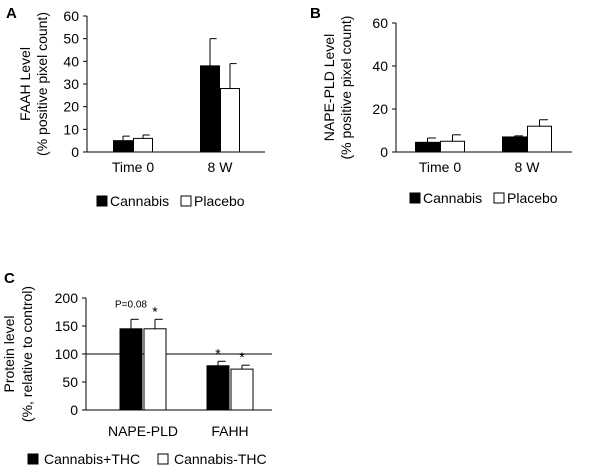 The height and width of the screenshot is (471, 607). Describe the element at coordinates (131, 304) in the screenshot. I see `p-value-annotation: P=0.08` at that location.